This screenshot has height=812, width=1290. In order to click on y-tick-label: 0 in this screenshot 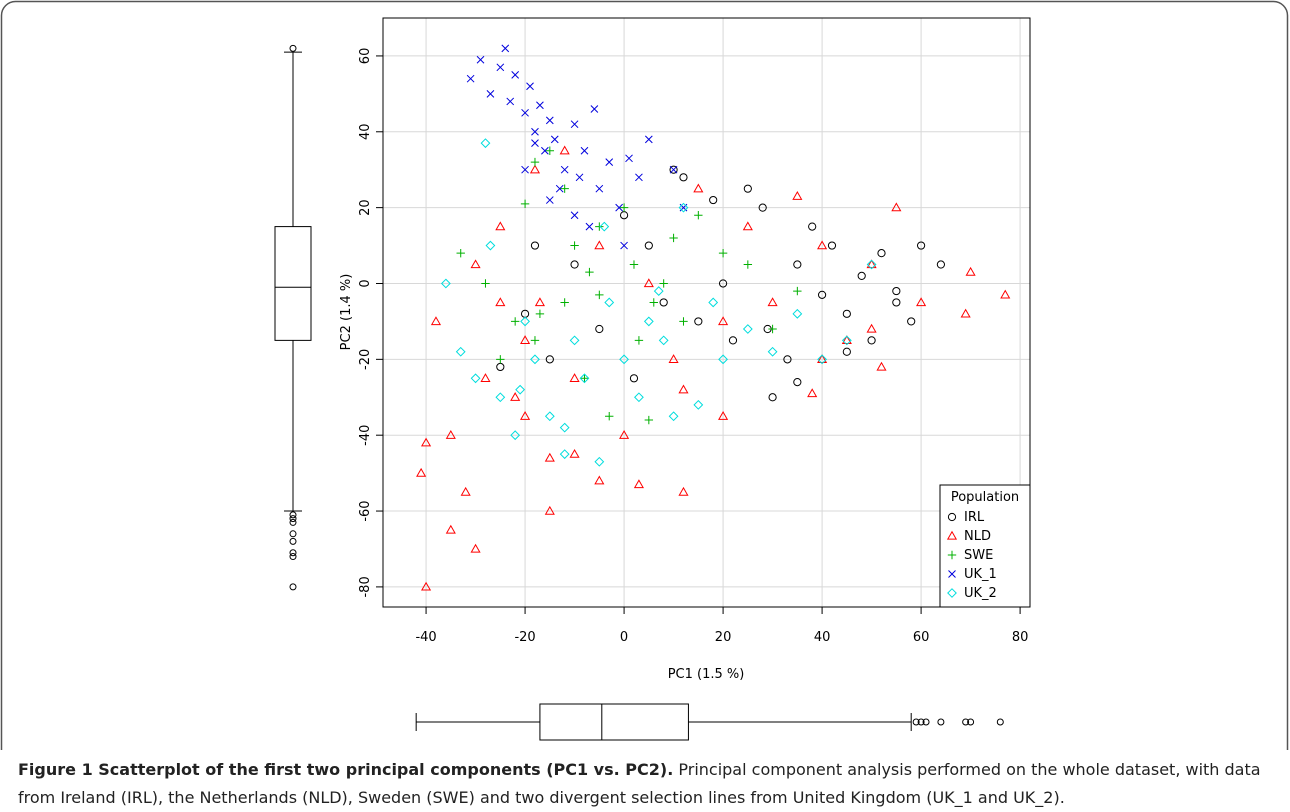, I will do `click(365, 283)`.